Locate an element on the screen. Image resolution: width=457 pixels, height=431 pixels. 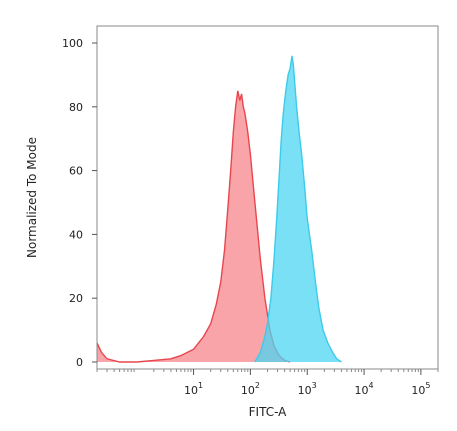
y-tick-label-80: 80 is located at coordinates (76, 107).